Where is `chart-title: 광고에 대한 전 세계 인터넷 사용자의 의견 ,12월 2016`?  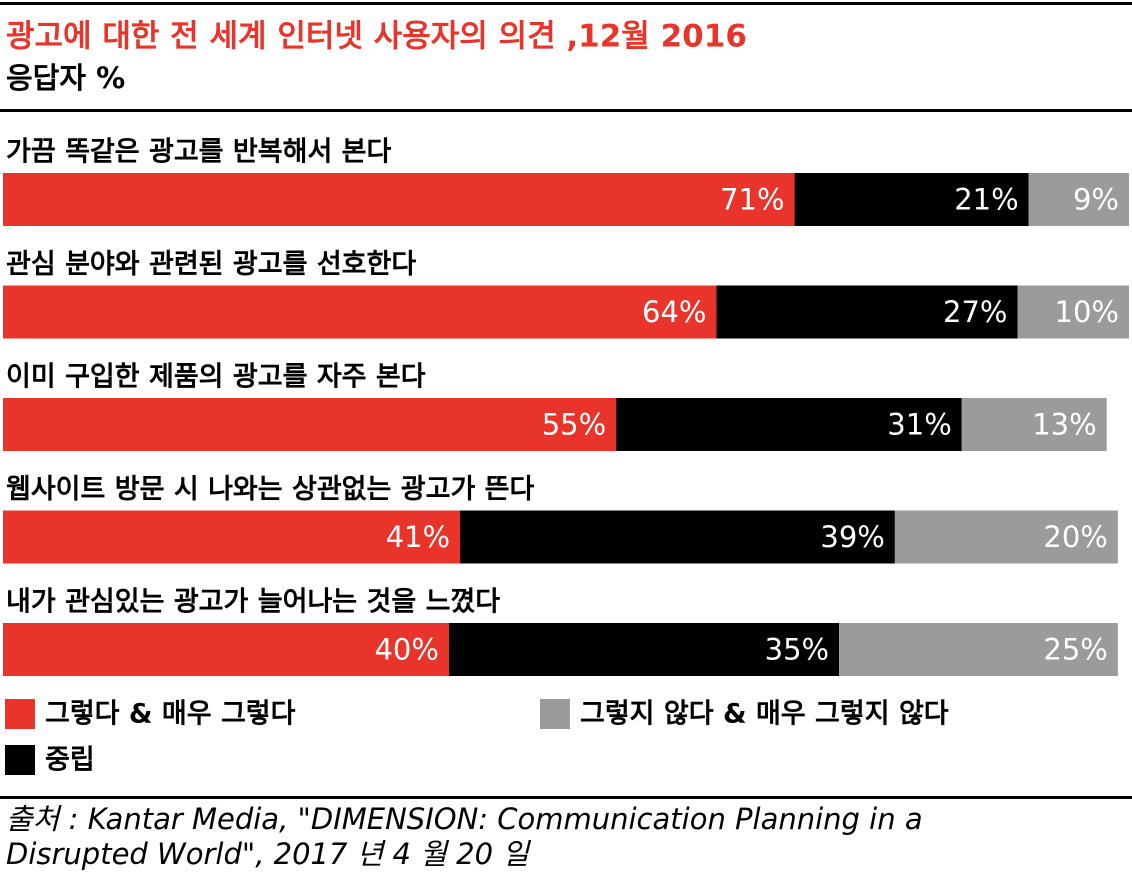
chart-title: 광고에 대한 전 세계 인터넷 사용자의 의견 ,12월 2016 is located at coordinates (376, 37).